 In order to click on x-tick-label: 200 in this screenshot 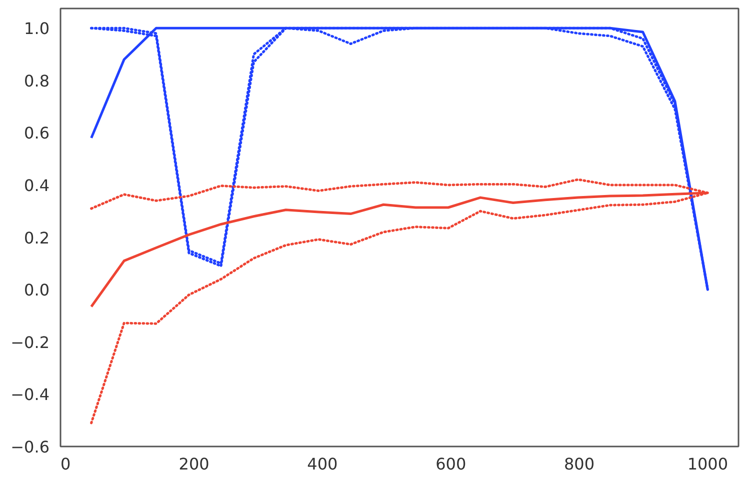, I will do `click(194, 464)`.